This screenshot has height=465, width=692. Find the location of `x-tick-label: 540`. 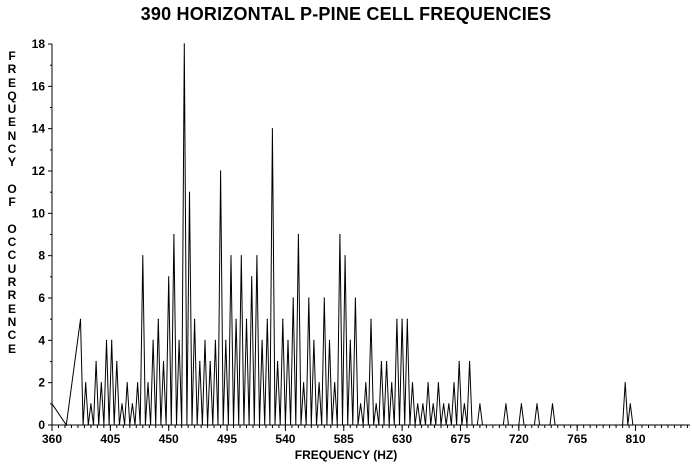

x-tick-label: 540 is located at coordinates (285, 439).